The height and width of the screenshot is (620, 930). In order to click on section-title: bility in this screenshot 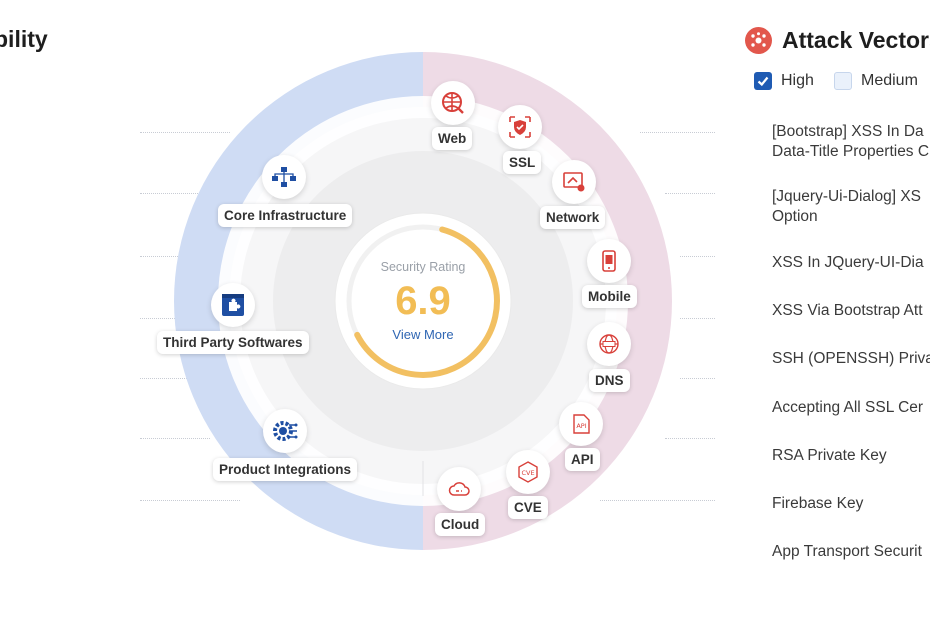, I will do `click(24, 39)`.